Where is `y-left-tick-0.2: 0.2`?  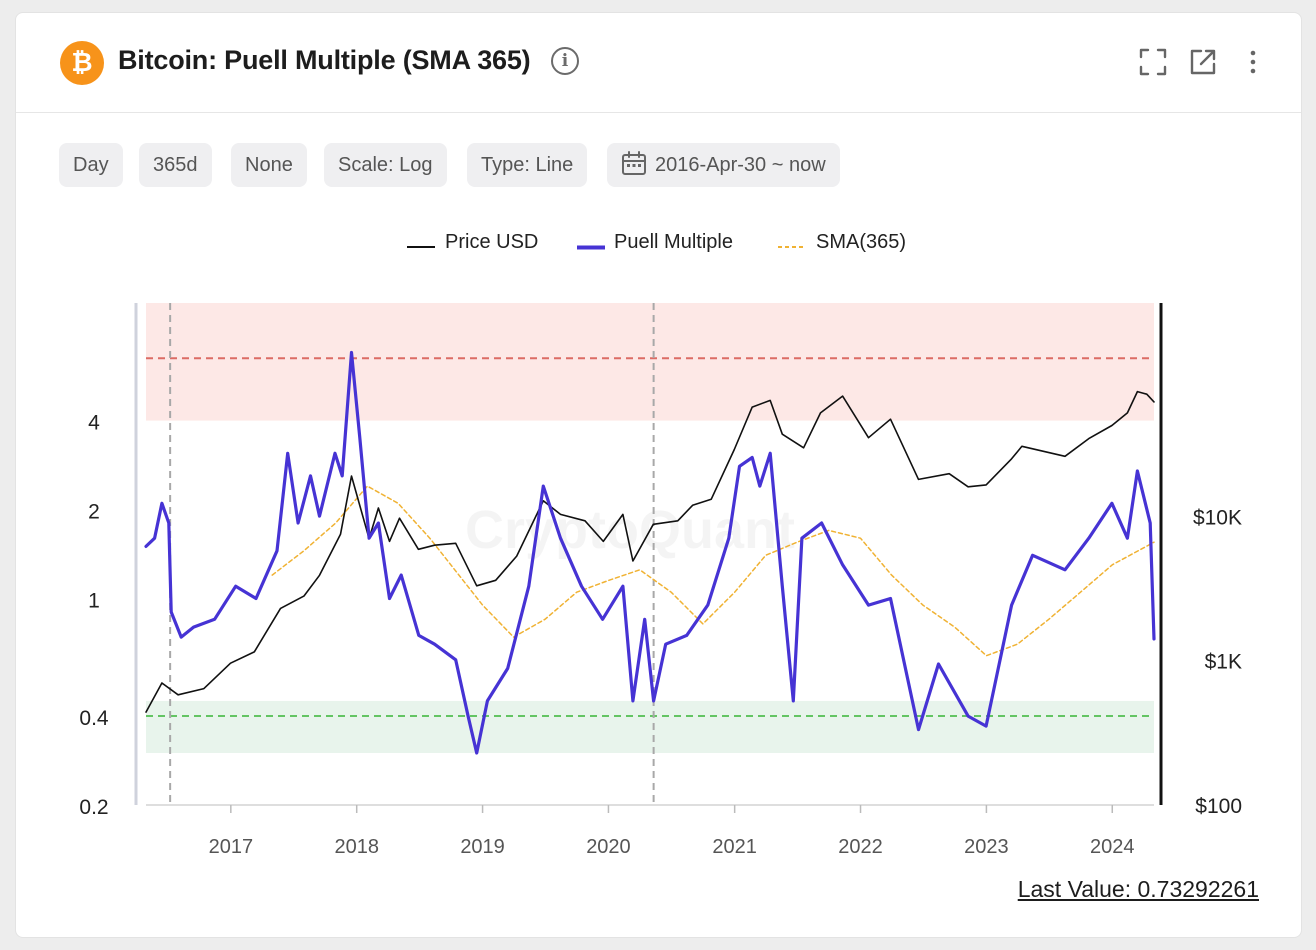 y-left-tick-0.2: 0.2 is located at coordinates (93, 807).